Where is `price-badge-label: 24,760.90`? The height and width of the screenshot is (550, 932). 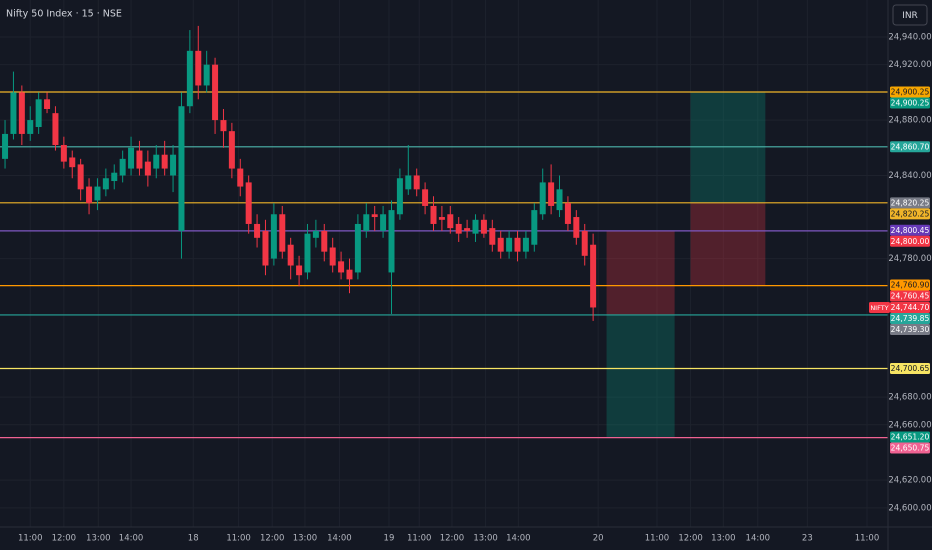 price-badge-label: 24,760.90 is located at coordinates (910, 285).